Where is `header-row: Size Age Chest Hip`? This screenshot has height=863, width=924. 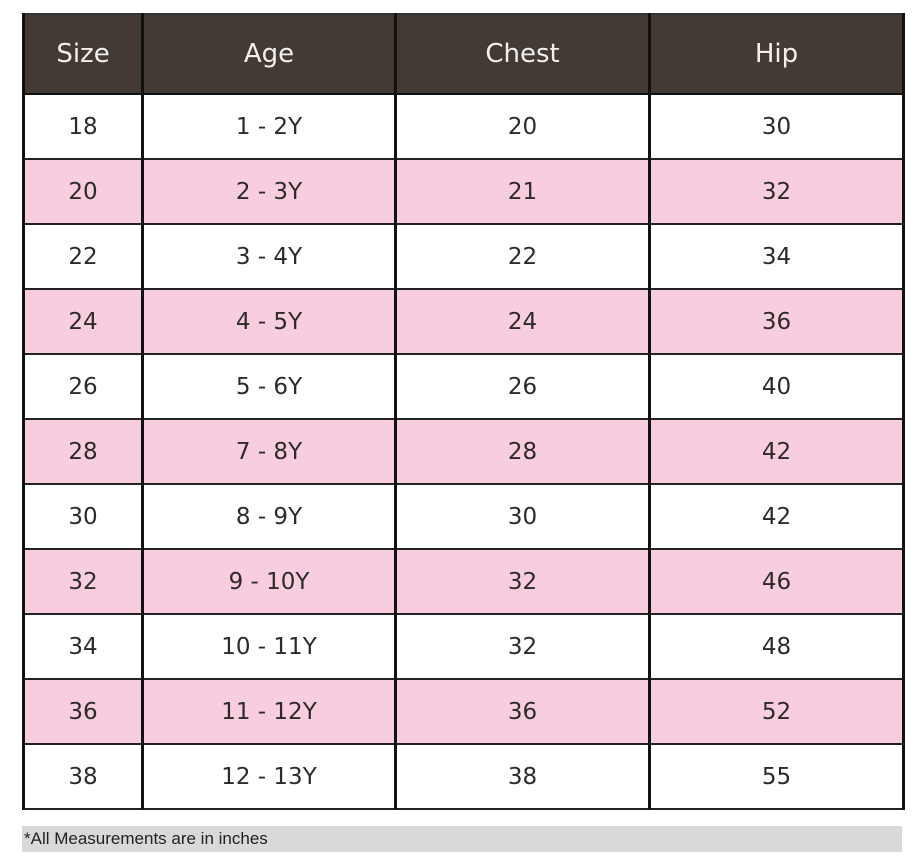
header-row: Size Age Chest Hip is located at coordinates (463, 54).